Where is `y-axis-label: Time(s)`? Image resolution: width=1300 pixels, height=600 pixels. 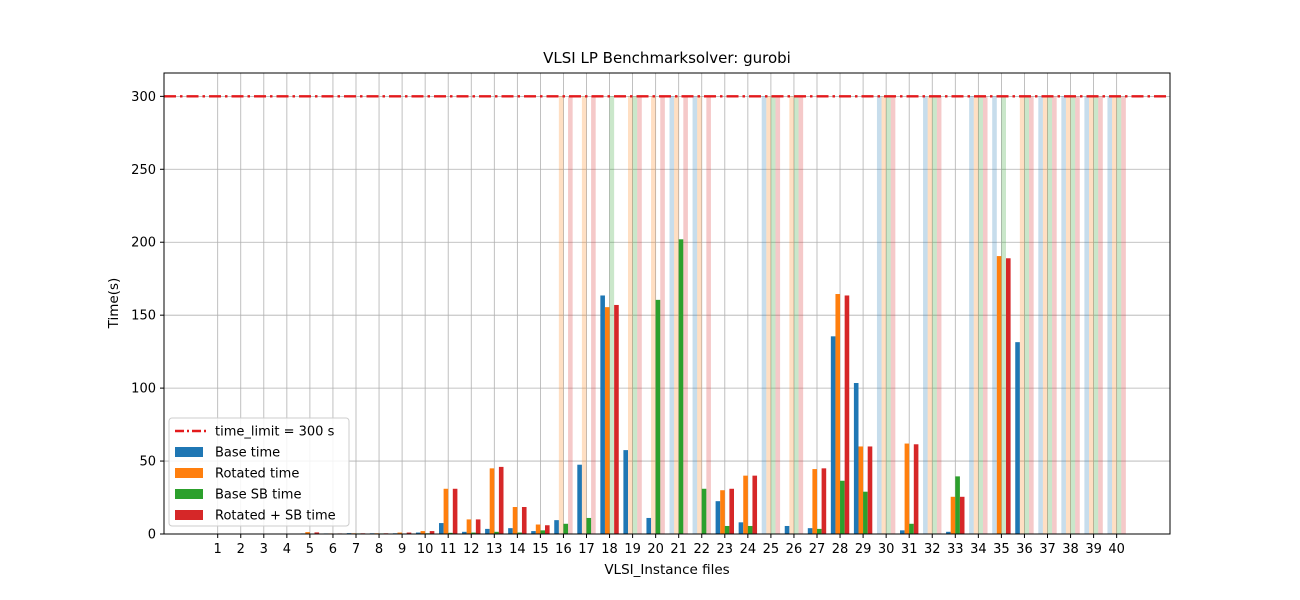
y-axis-label: Time(s) is located at coordinates (114, 304).